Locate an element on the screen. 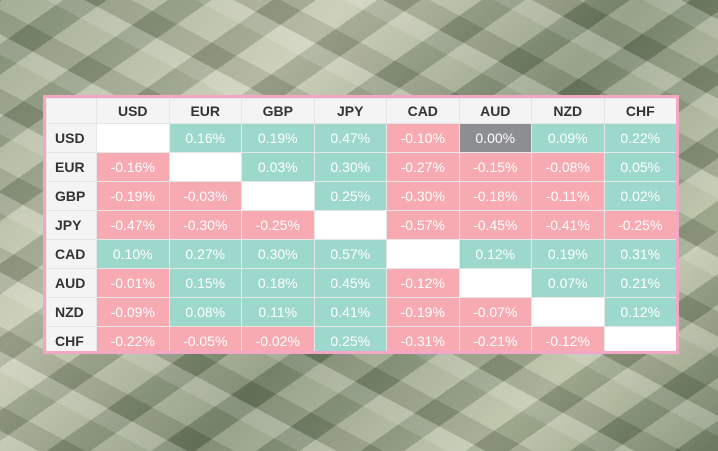 The image size is (718, 451). row-label: NZD is located at coordinates (71, 312).